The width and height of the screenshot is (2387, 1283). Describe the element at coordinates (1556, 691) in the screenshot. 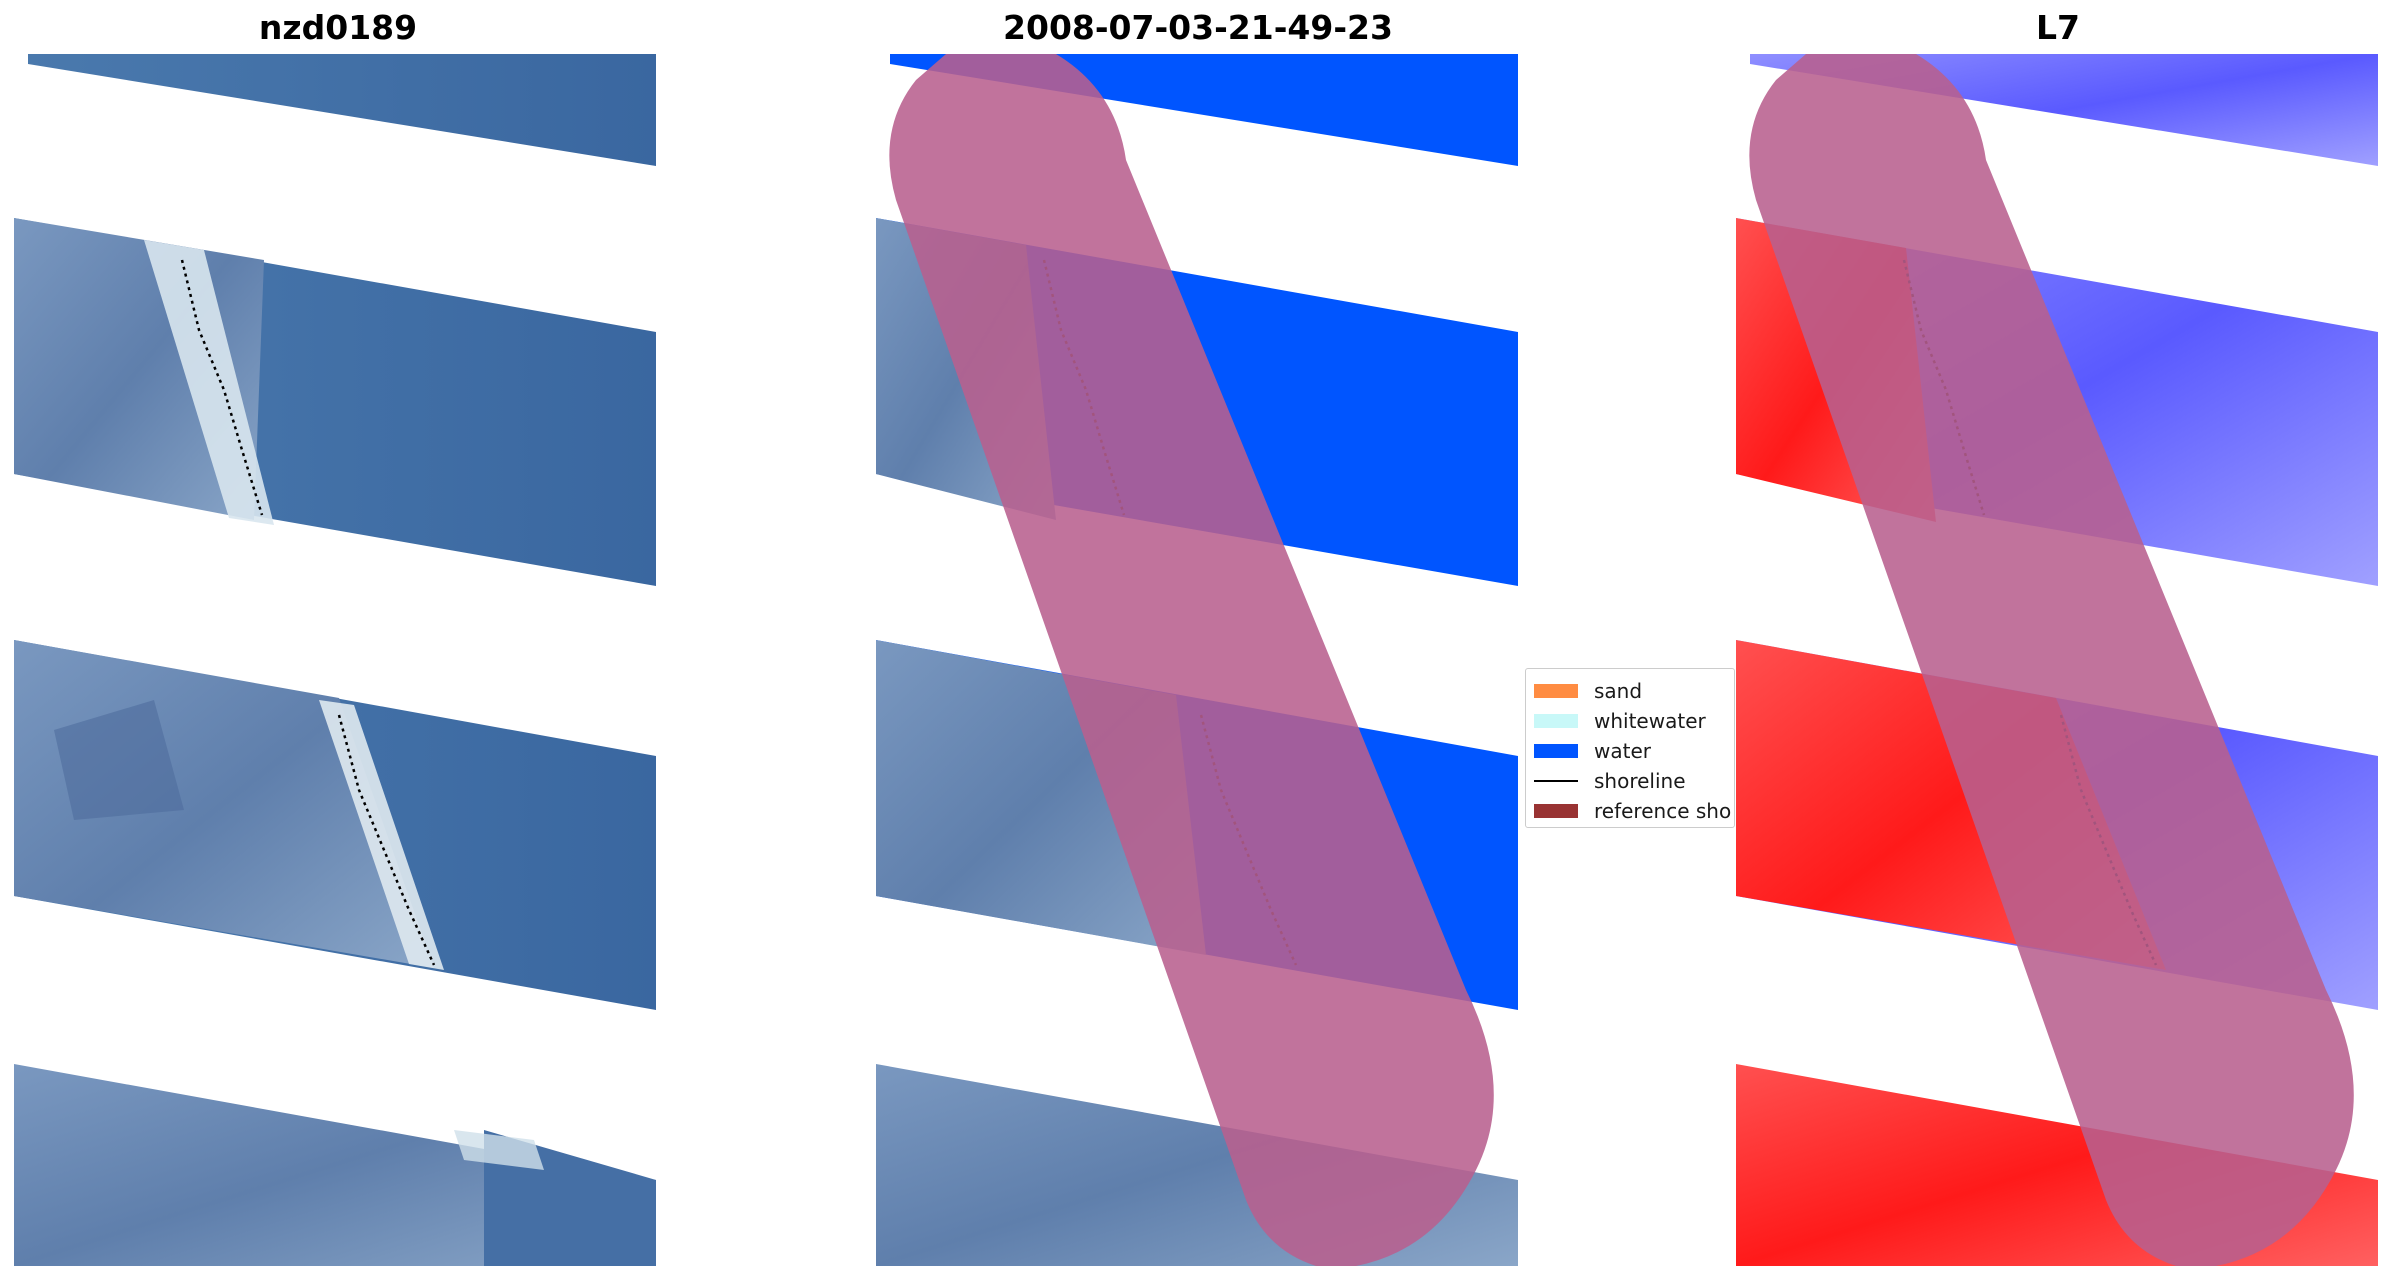

I see `legend-swatch-sand` at that location.